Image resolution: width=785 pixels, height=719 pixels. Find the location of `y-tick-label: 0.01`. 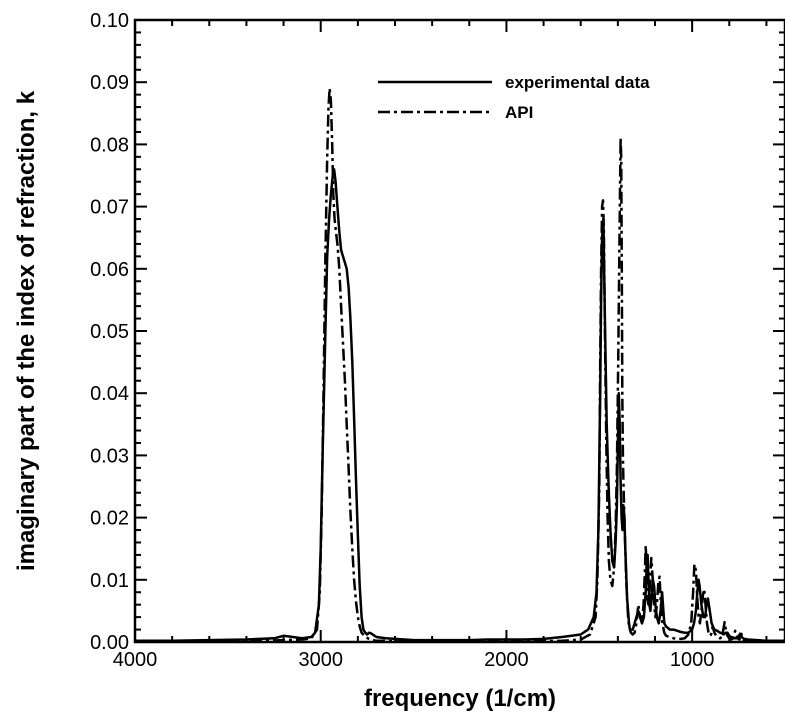

y-tick-label: 0.01 is located at coordinates (109, 581).